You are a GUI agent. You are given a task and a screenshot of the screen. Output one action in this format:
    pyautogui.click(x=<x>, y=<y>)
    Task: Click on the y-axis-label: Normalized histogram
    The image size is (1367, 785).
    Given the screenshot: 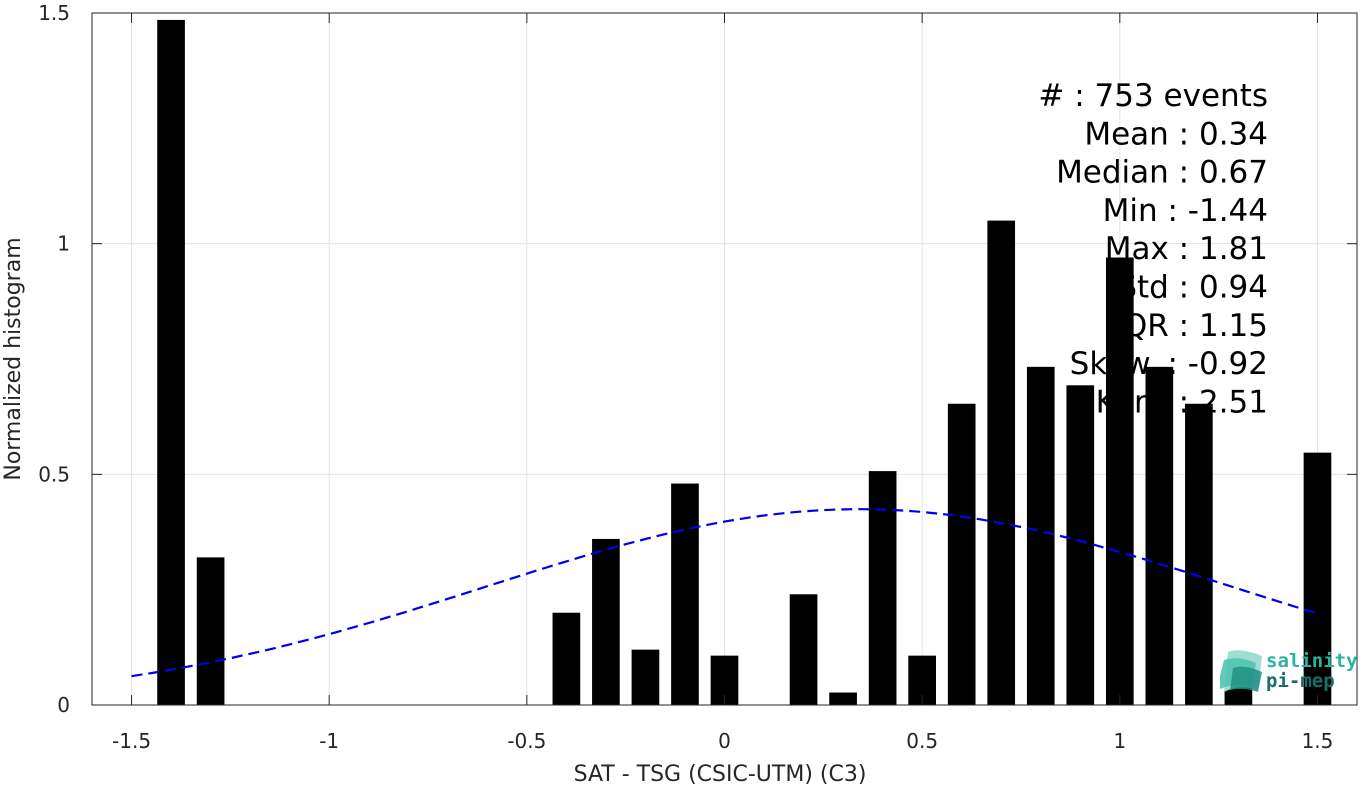 What is the action you would take?
    pyautogui.click(x=13, y=358)
    